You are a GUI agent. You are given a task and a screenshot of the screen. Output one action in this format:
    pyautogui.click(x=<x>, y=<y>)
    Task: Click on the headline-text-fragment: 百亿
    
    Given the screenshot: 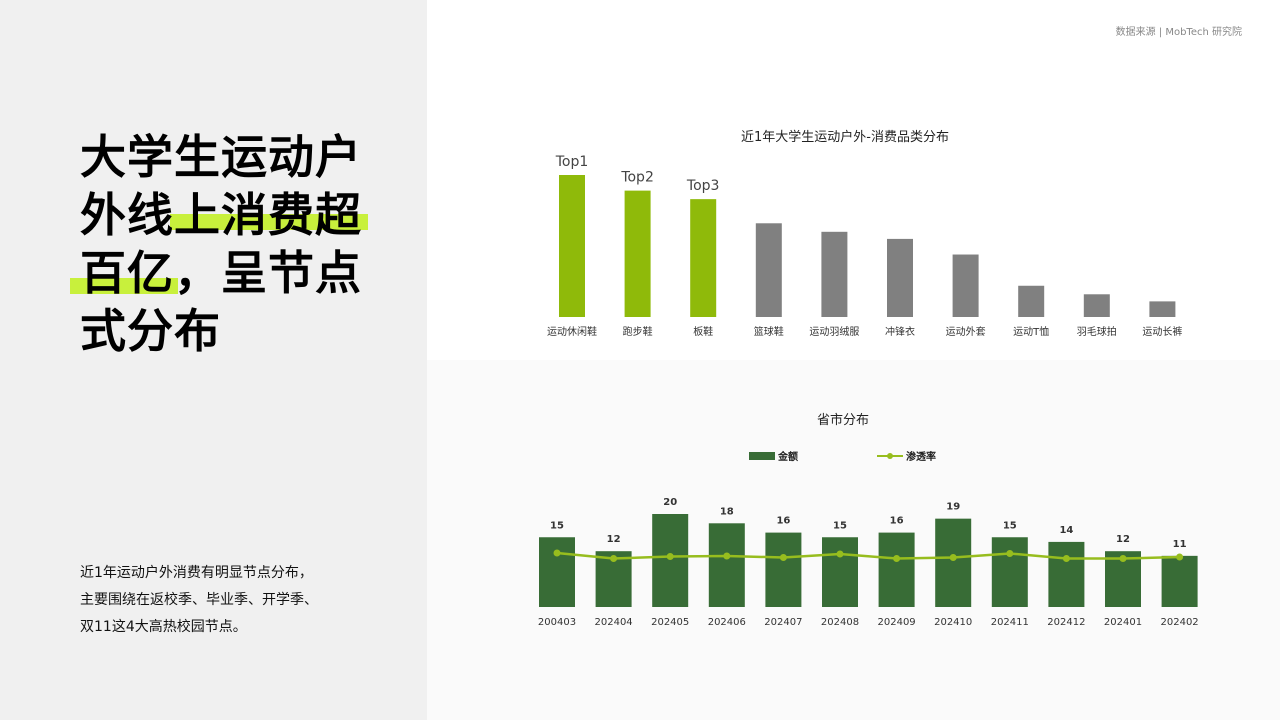 What is the action you would take?
    pyautogui.click(x=127, y=273)
    